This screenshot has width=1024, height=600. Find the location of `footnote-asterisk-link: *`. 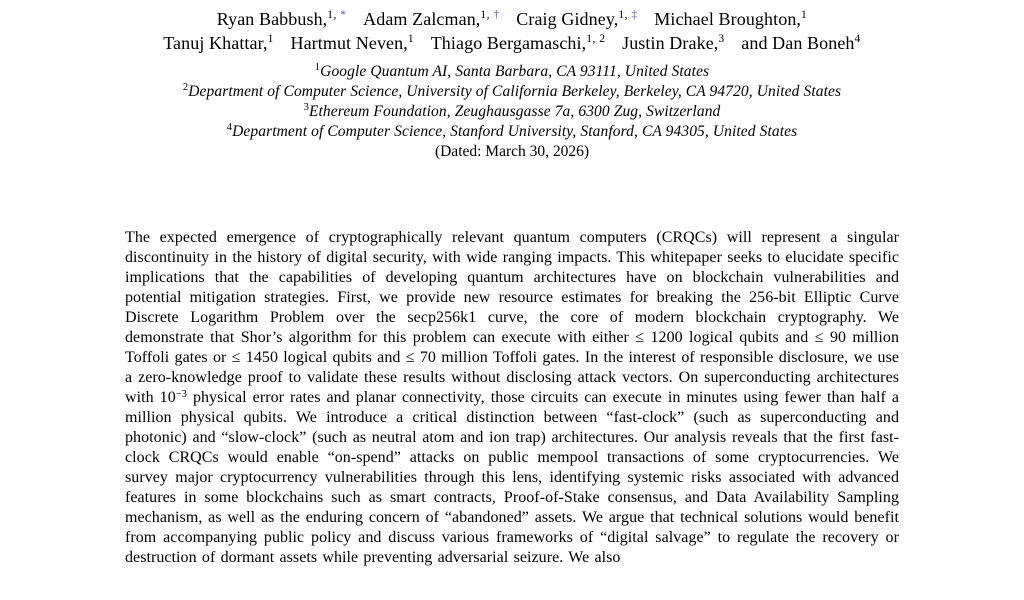

footnote-asterisk-link: * is located at coordinates (343, 15).